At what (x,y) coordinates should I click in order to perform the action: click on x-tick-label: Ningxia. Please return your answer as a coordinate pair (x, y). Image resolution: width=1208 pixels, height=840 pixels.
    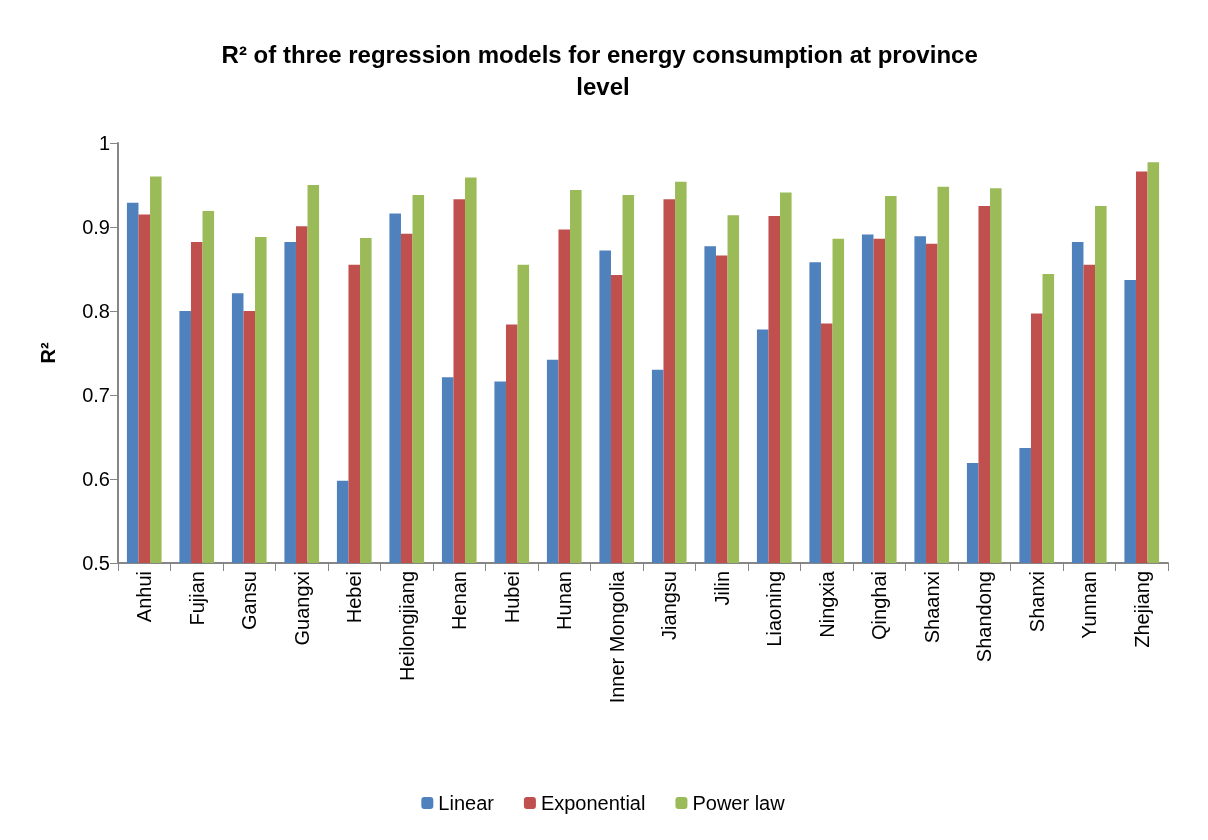
    Looking at the image, I should click on (826, 604).